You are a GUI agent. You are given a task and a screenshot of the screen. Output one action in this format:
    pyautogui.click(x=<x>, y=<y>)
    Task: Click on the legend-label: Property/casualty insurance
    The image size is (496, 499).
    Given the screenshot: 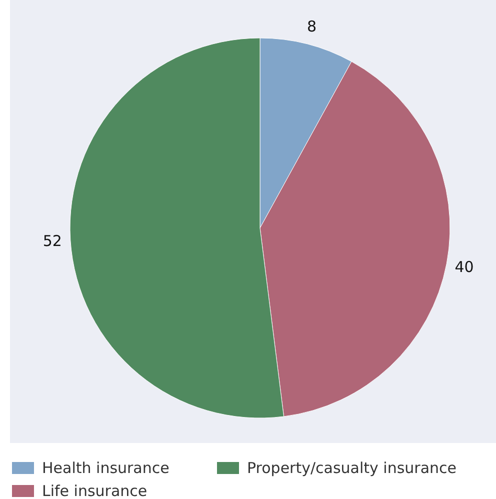 What is the action you would take?
    pyautogui.click(x=352, y=468)
    